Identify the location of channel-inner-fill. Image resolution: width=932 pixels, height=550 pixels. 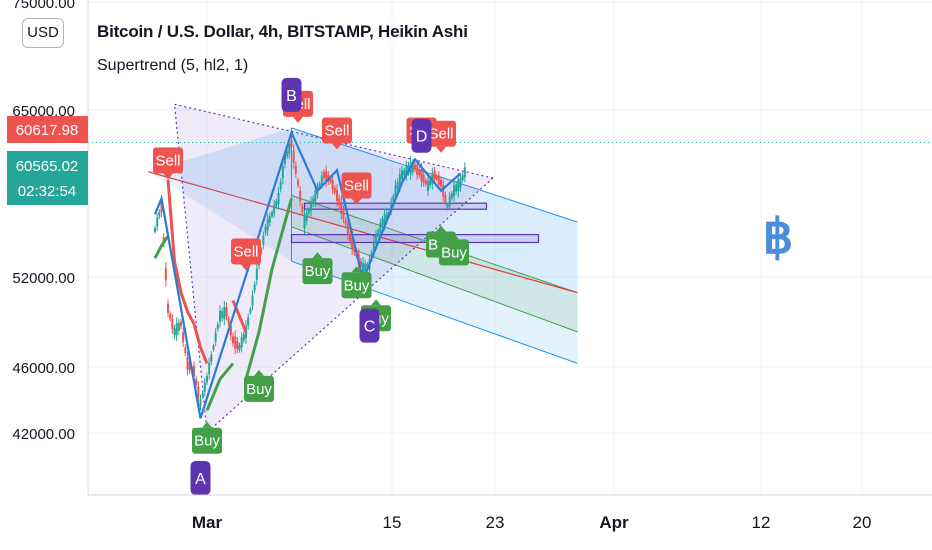
(434, 263).